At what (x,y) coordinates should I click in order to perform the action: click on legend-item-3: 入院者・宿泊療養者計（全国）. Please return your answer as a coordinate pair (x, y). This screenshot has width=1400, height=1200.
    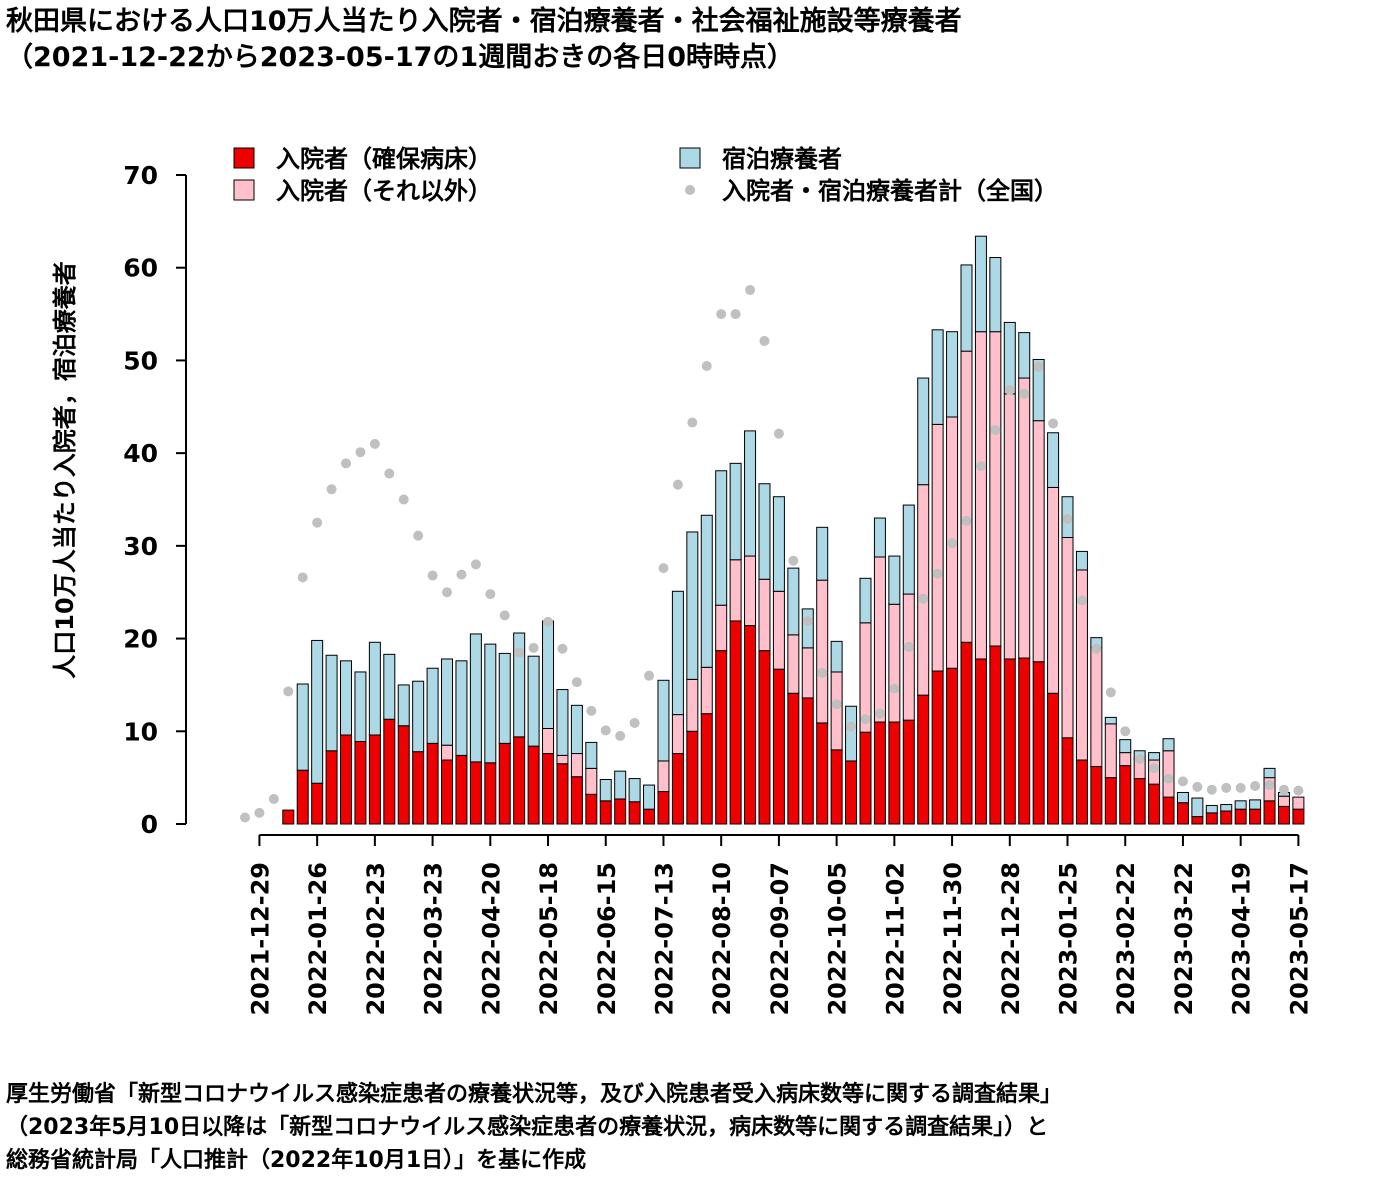
    Looking at the image, I should click on (871, 191).